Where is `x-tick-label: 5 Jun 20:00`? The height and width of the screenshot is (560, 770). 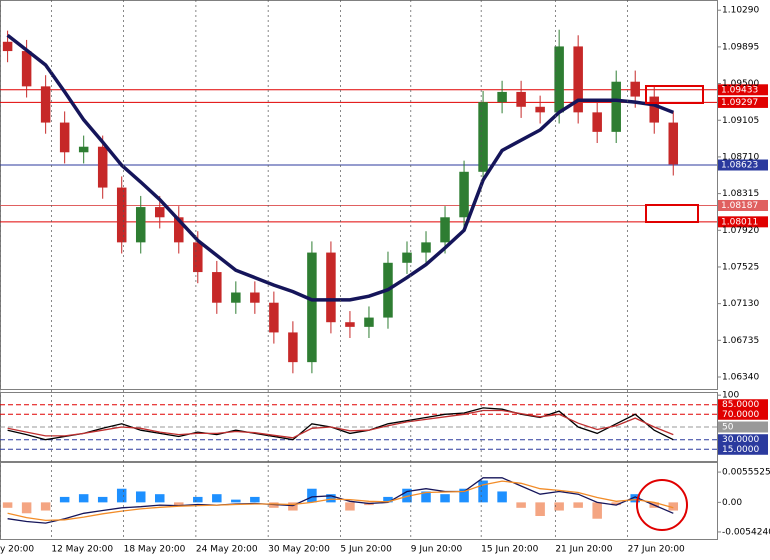 x-tick-label: 5 Jun 20:00 is located at coordinates (366, 550).